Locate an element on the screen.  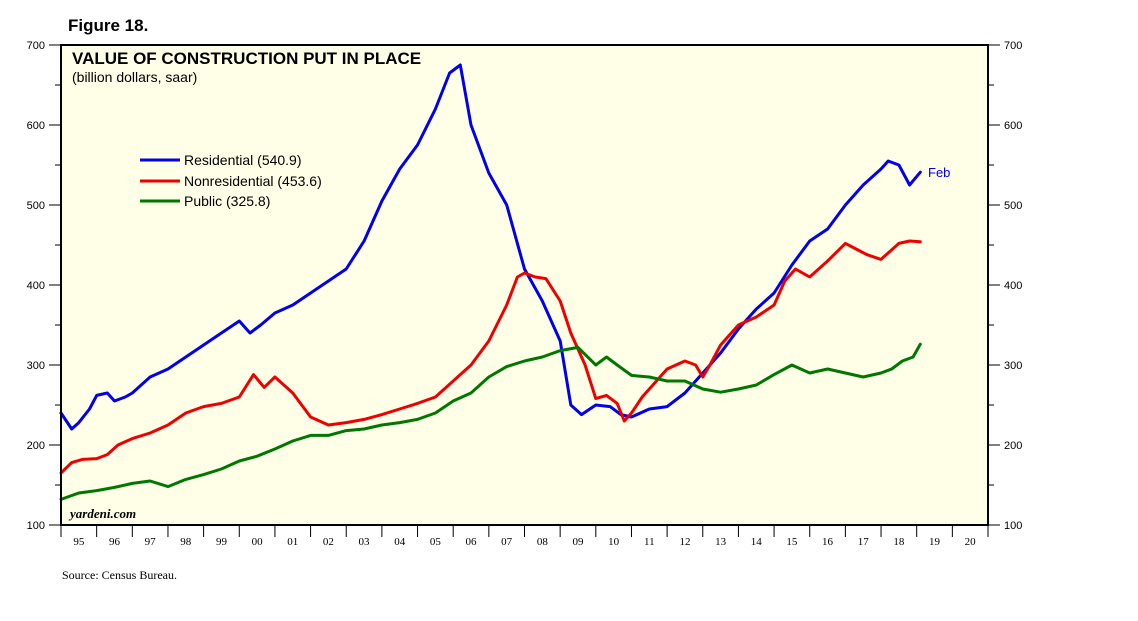
y-tick-label-left: 100 is located at coordinates (36, 526).